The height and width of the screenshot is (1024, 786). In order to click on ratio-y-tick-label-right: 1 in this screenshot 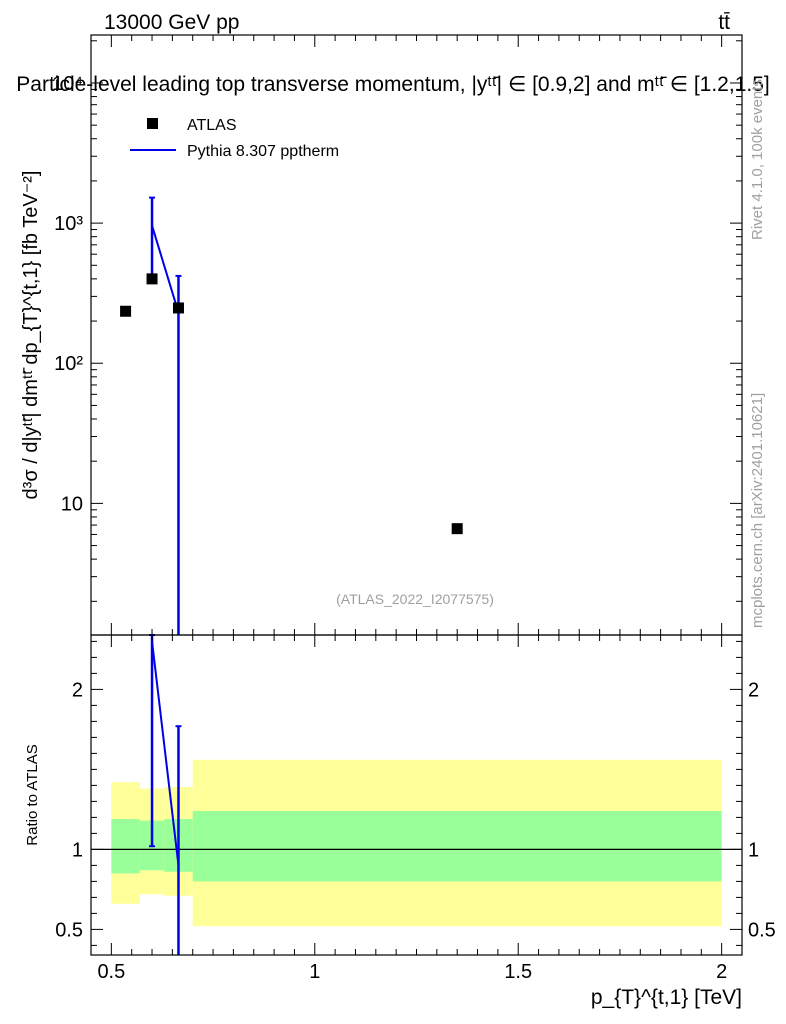, I will do `click(753, 850)`.